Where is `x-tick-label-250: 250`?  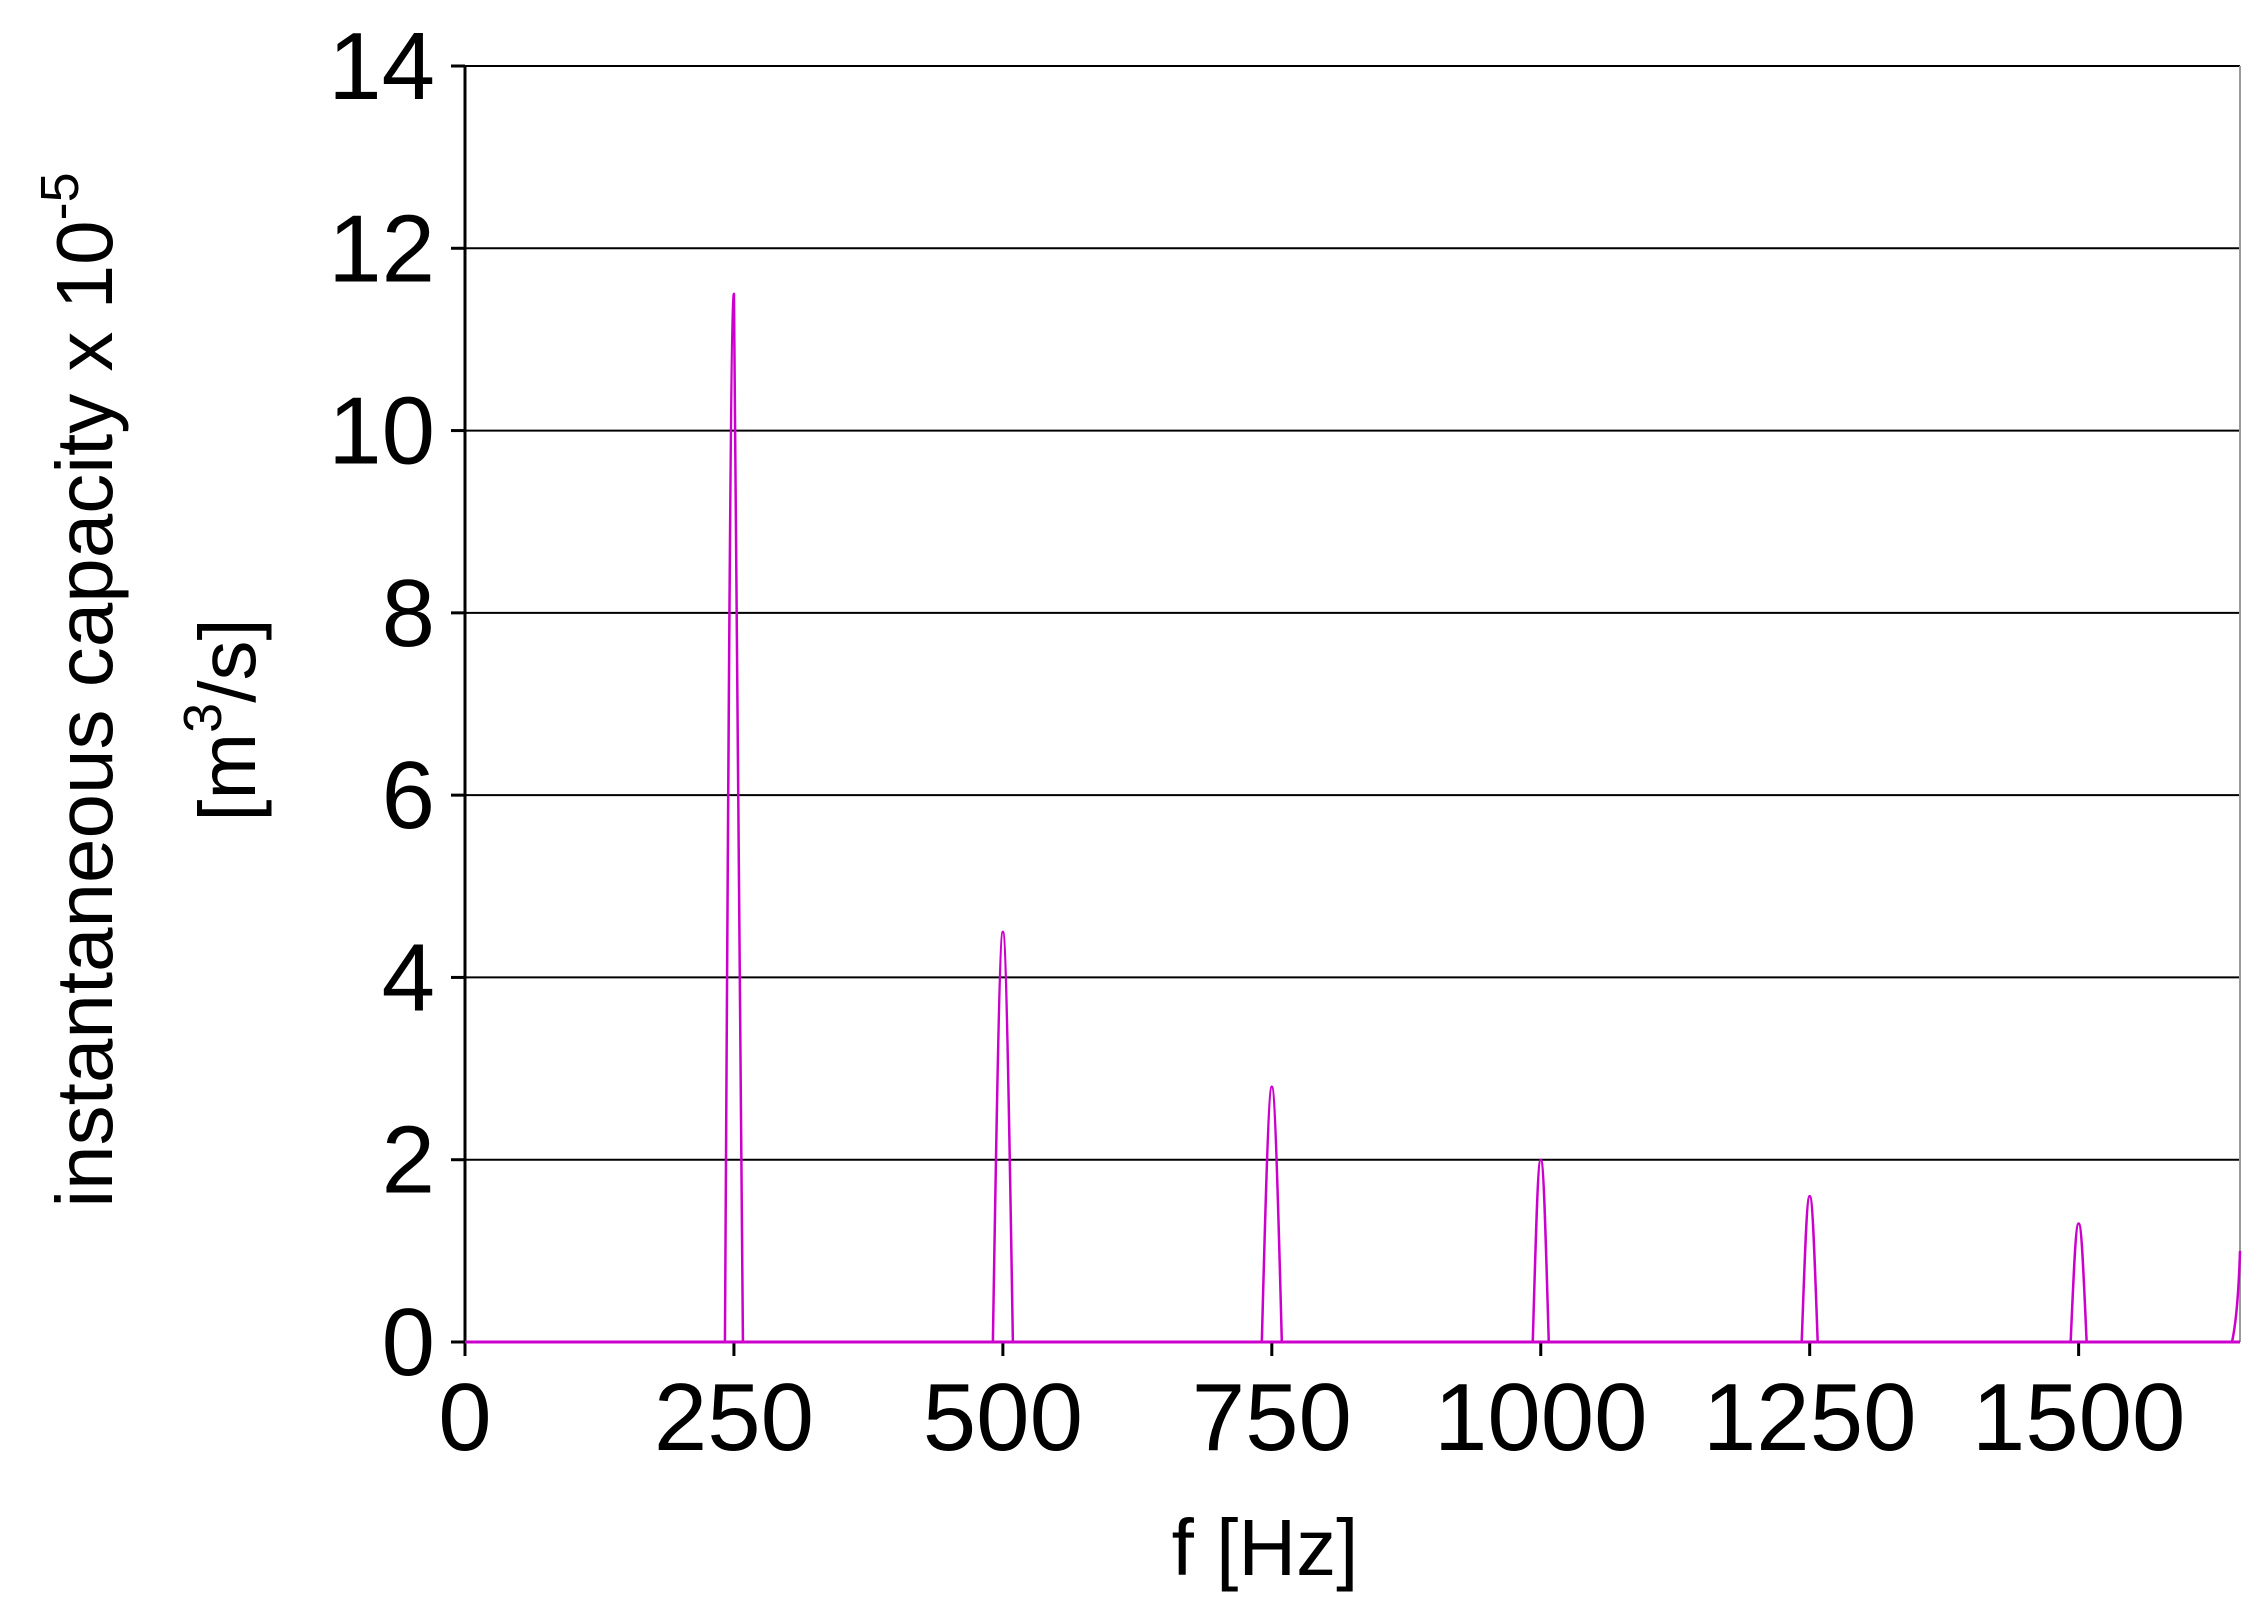
x-tick-label-250: 250 is located at coordinates (734, 1417).